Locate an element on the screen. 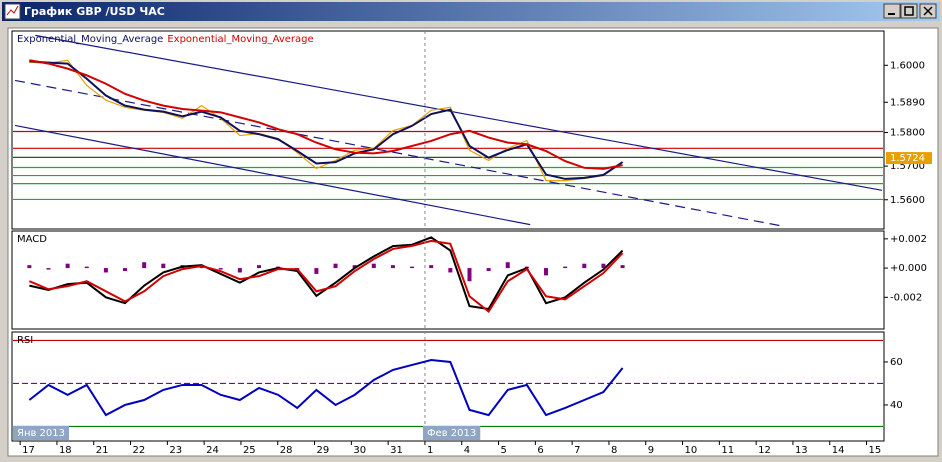  x-tick-label: 17 is located at coordinates (28, 450).